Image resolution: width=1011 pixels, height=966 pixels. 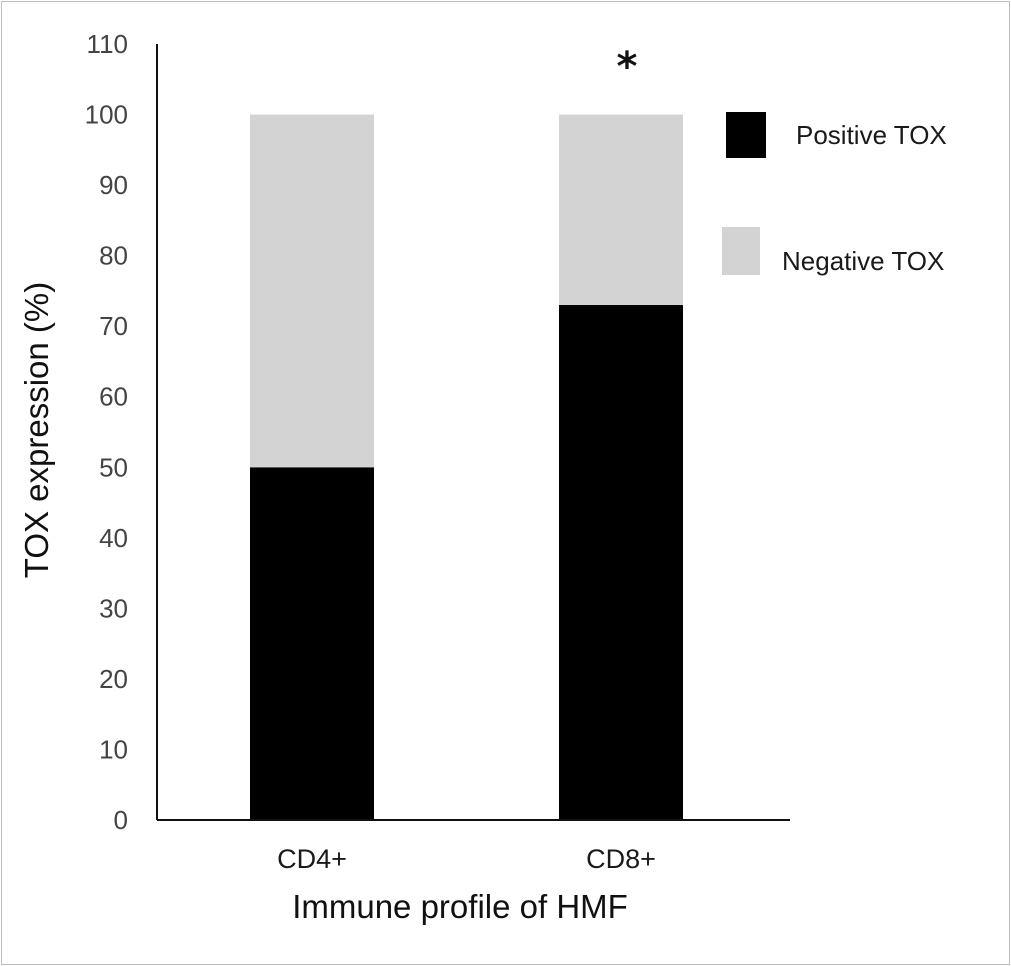 What do you see at coordinates (113, 185) in the screenshot?
I see `y-tick-label: 90` at bounding box center [113, 185].